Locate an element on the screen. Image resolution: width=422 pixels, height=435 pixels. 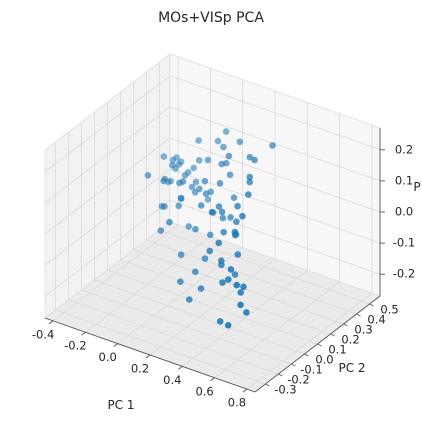
x-tick-label: 0.2 is located at coordinates (140, 369).